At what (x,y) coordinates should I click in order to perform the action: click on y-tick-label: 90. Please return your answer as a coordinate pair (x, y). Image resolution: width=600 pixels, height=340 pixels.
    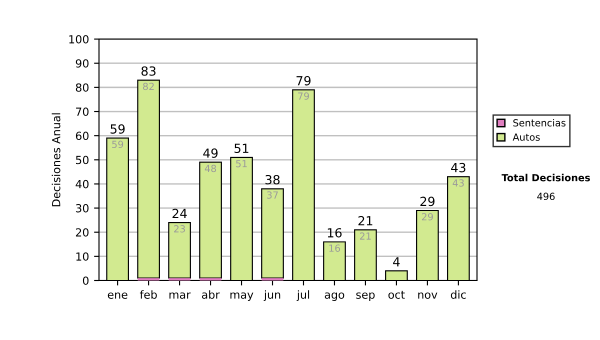
    Looking at the image, I should click on (82, 63).